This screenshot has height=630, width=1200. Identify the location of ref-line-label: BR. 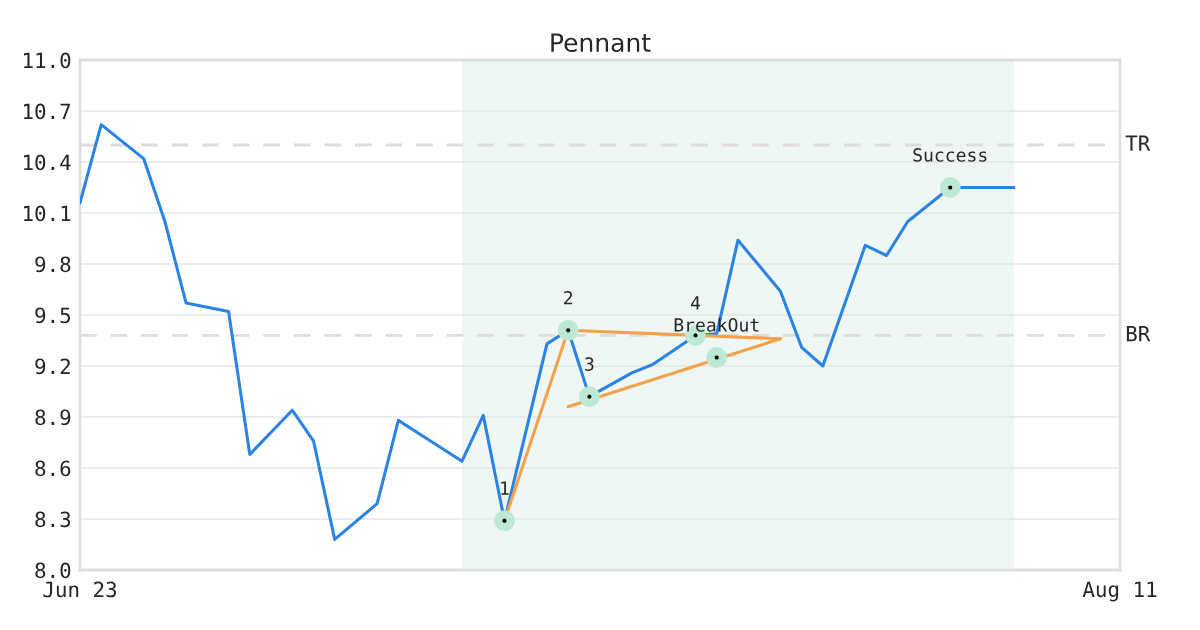
(1138, 334).